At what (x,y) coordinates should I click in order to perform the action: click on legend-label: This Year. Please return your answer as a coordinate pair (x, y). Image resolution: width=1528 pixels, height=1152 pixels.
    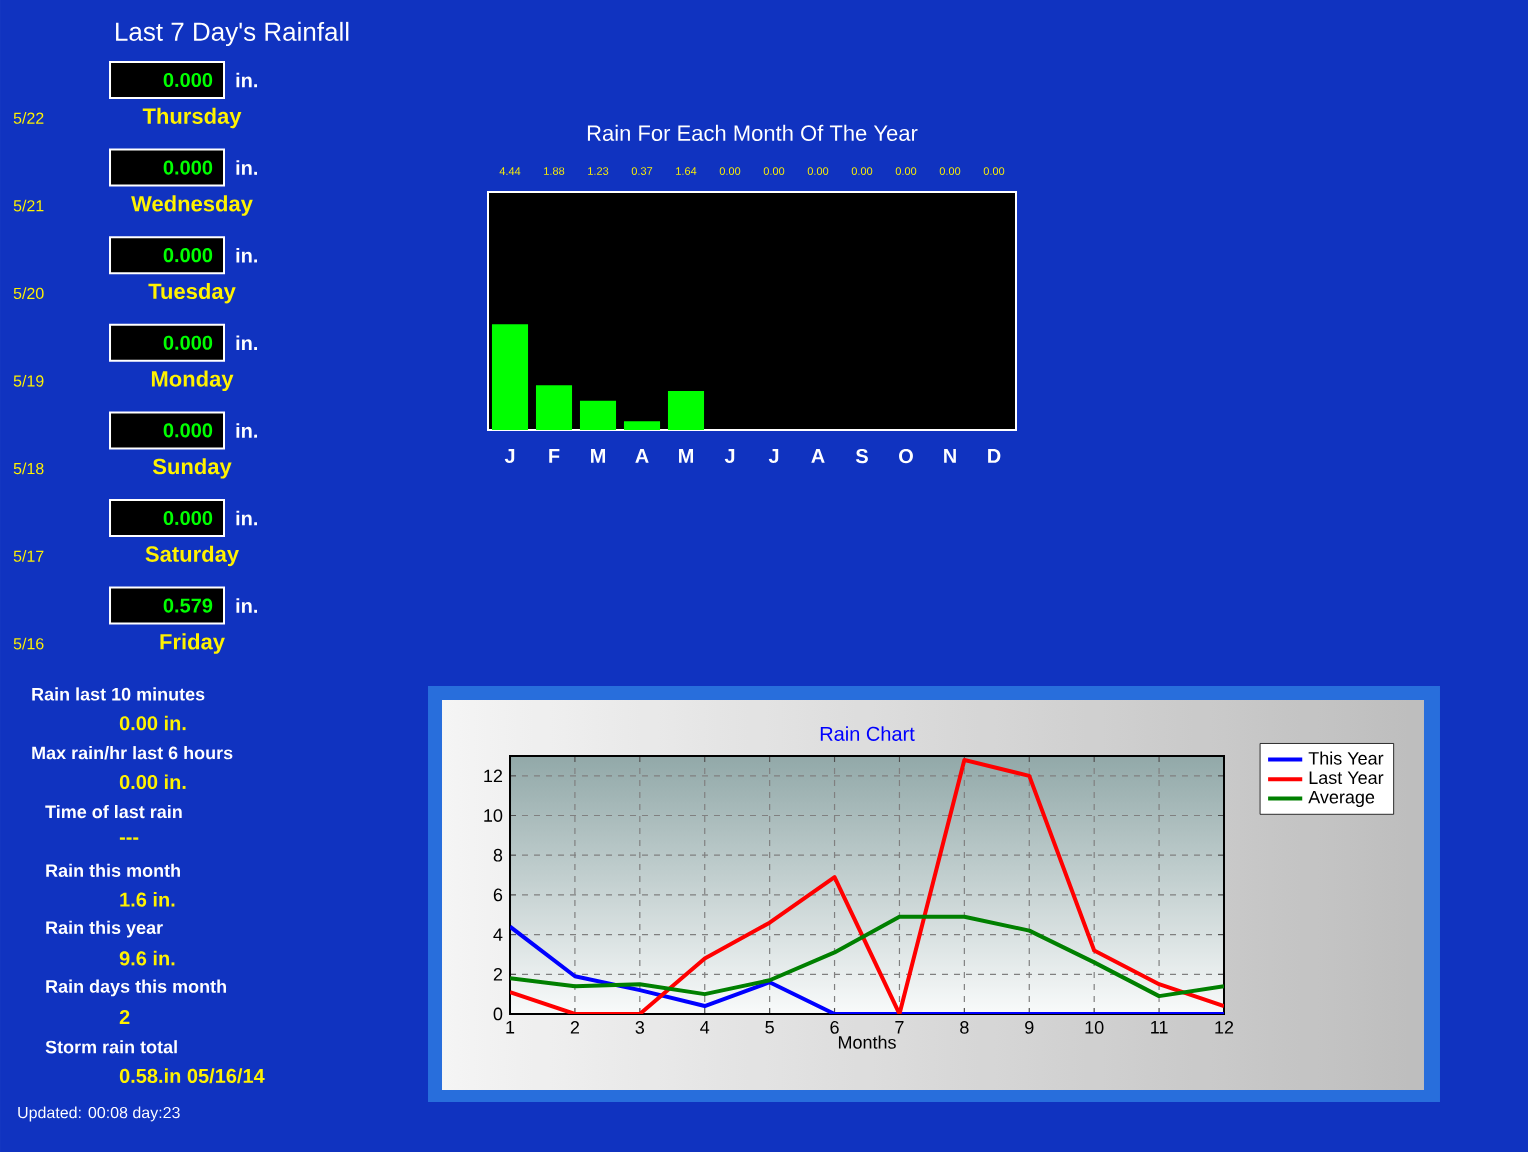
    Looking at the image, I should click on (1346, 758).